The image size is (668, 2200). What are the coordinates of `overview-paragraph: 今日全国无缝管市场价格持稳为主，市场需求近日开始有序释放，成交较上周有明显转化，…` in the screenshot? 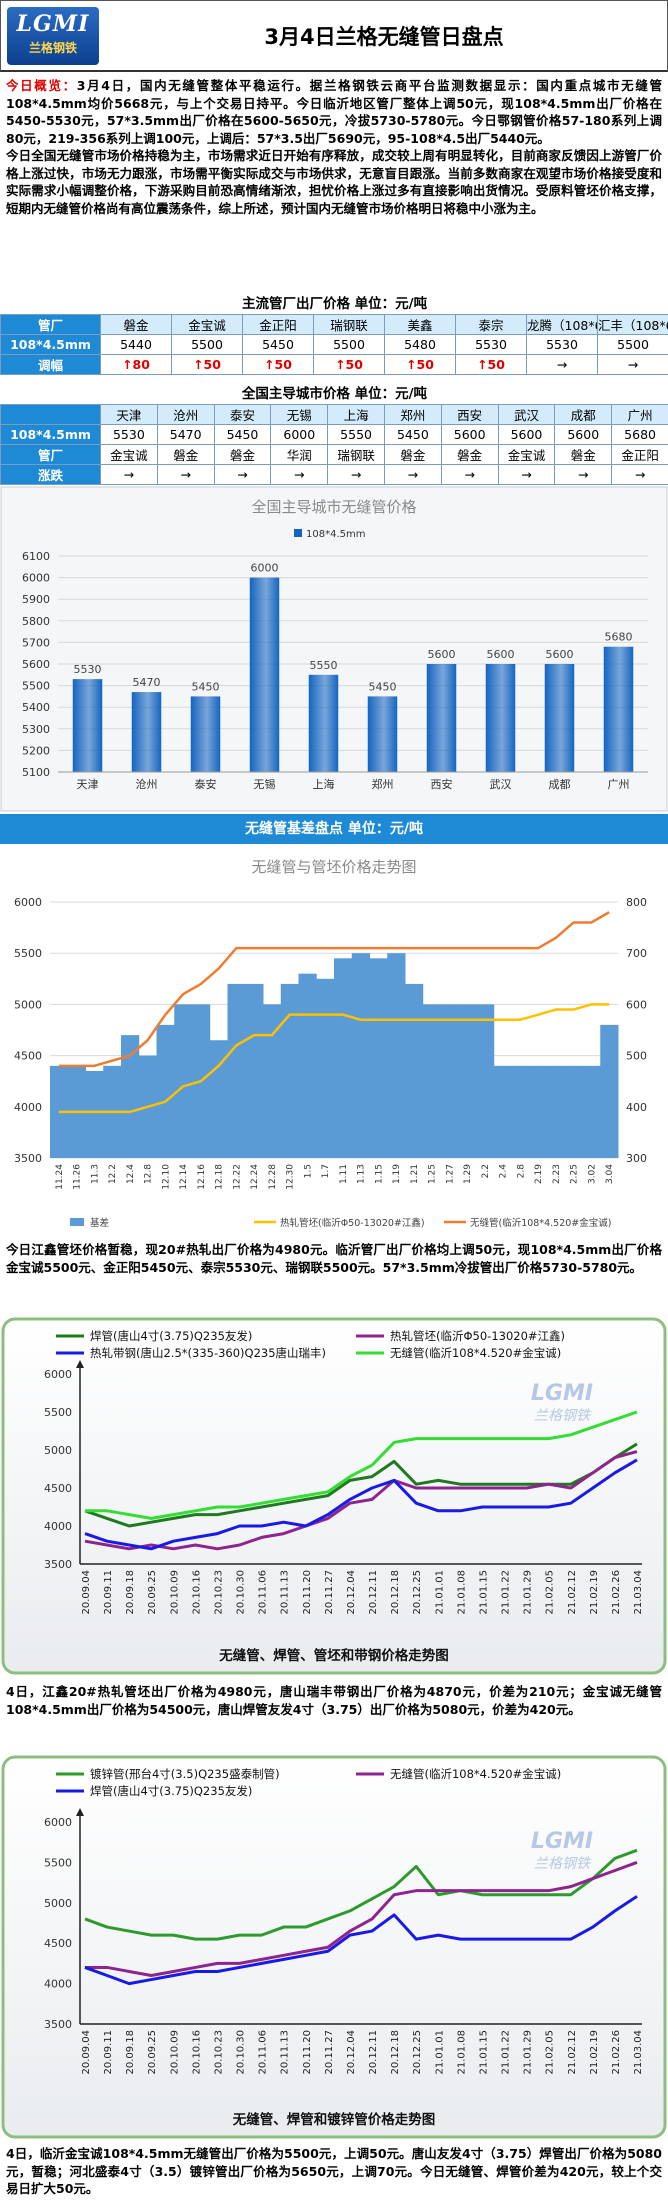 It's located at (334, 182).